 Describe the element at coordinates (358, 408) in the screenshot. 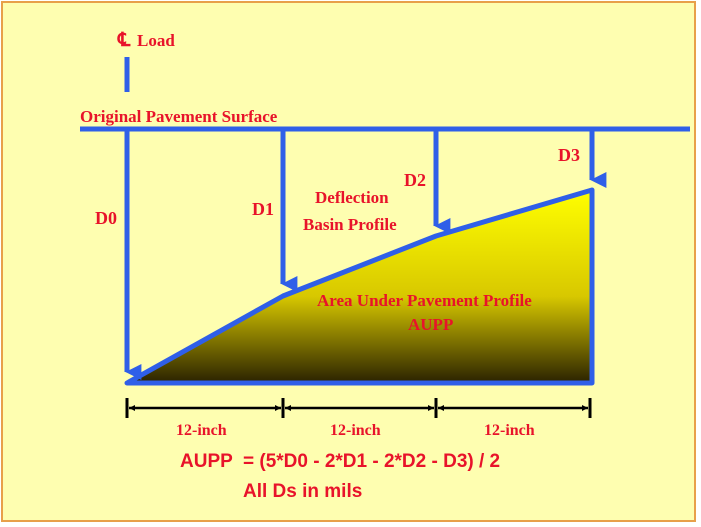

I see `dimension-ticks` at that location.